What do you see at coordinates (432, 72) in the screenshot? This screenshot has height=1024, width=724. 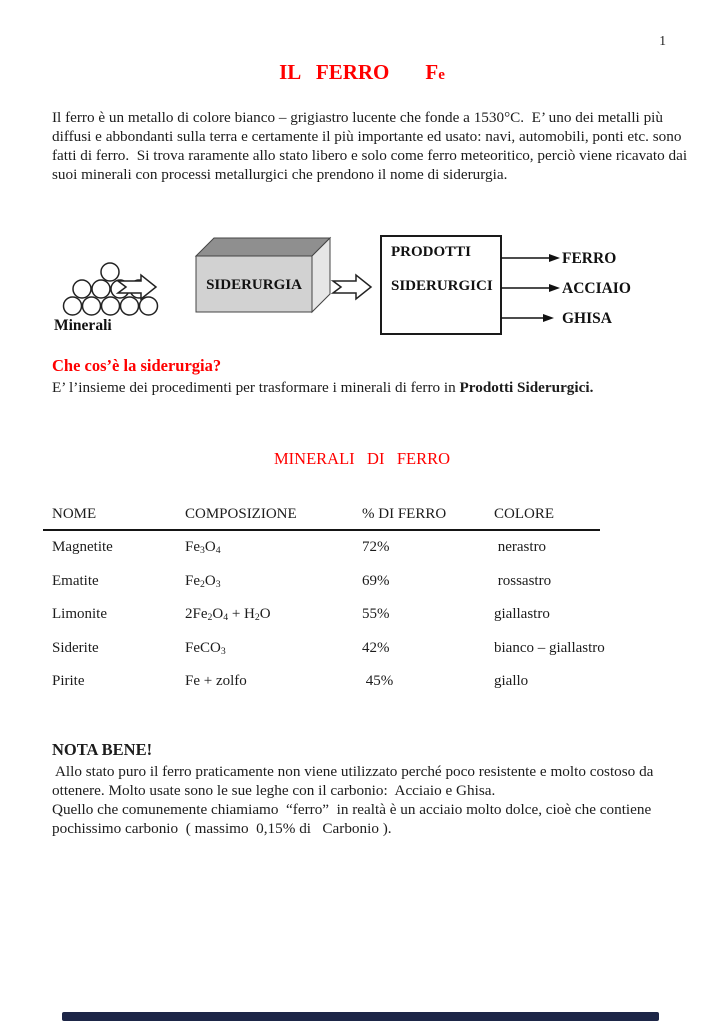 I see `element-symbol-f: F` at bounding box center [432, 72].